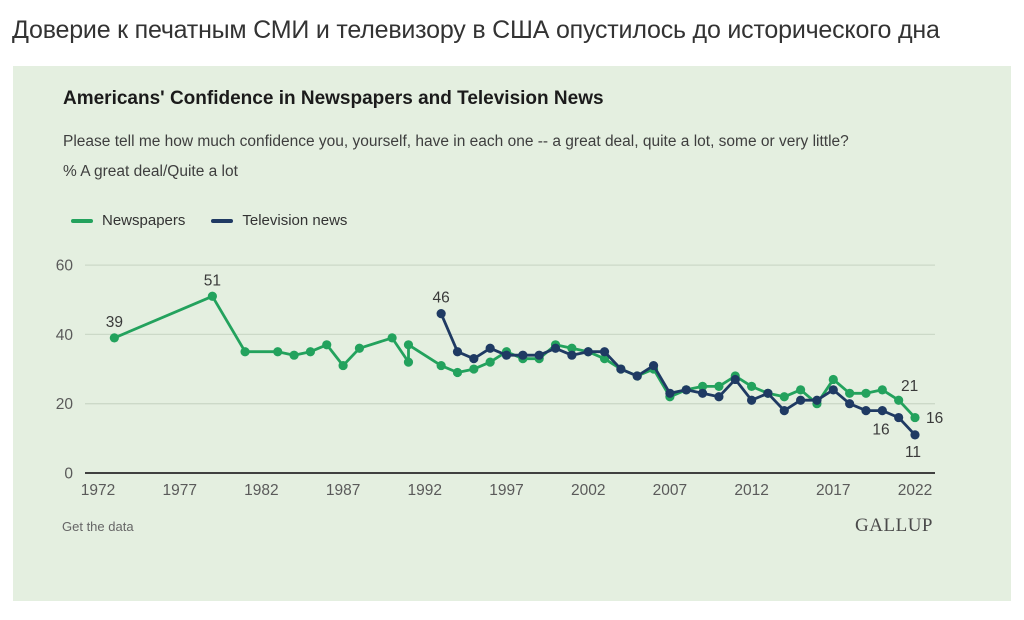  Describe the element at coordinates (441, 298) in the screenshot. I see `svg-text: 46` at that location.